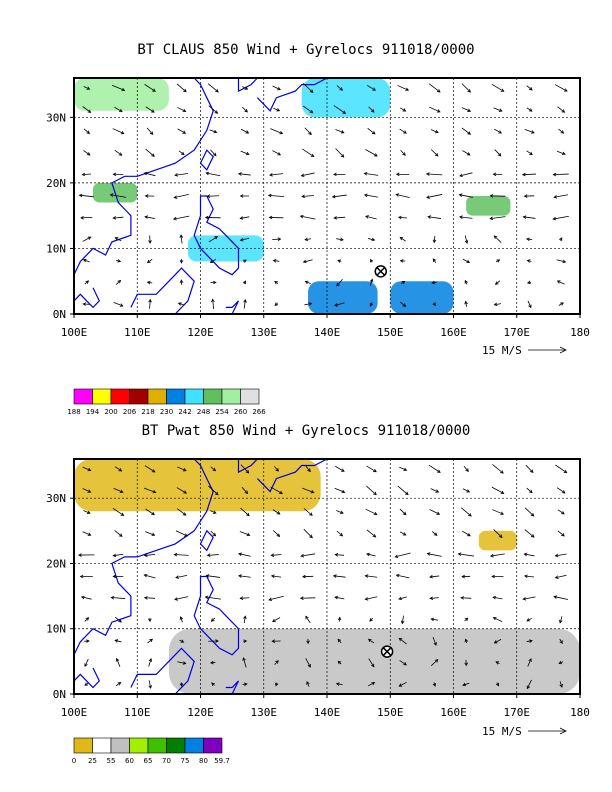 The width and height of the screenshot is (612, 792). What do you see at coordinates (197, 485) in the screenshot?
I see `shaded-region-dry-north` at bounding box center [197, 485].